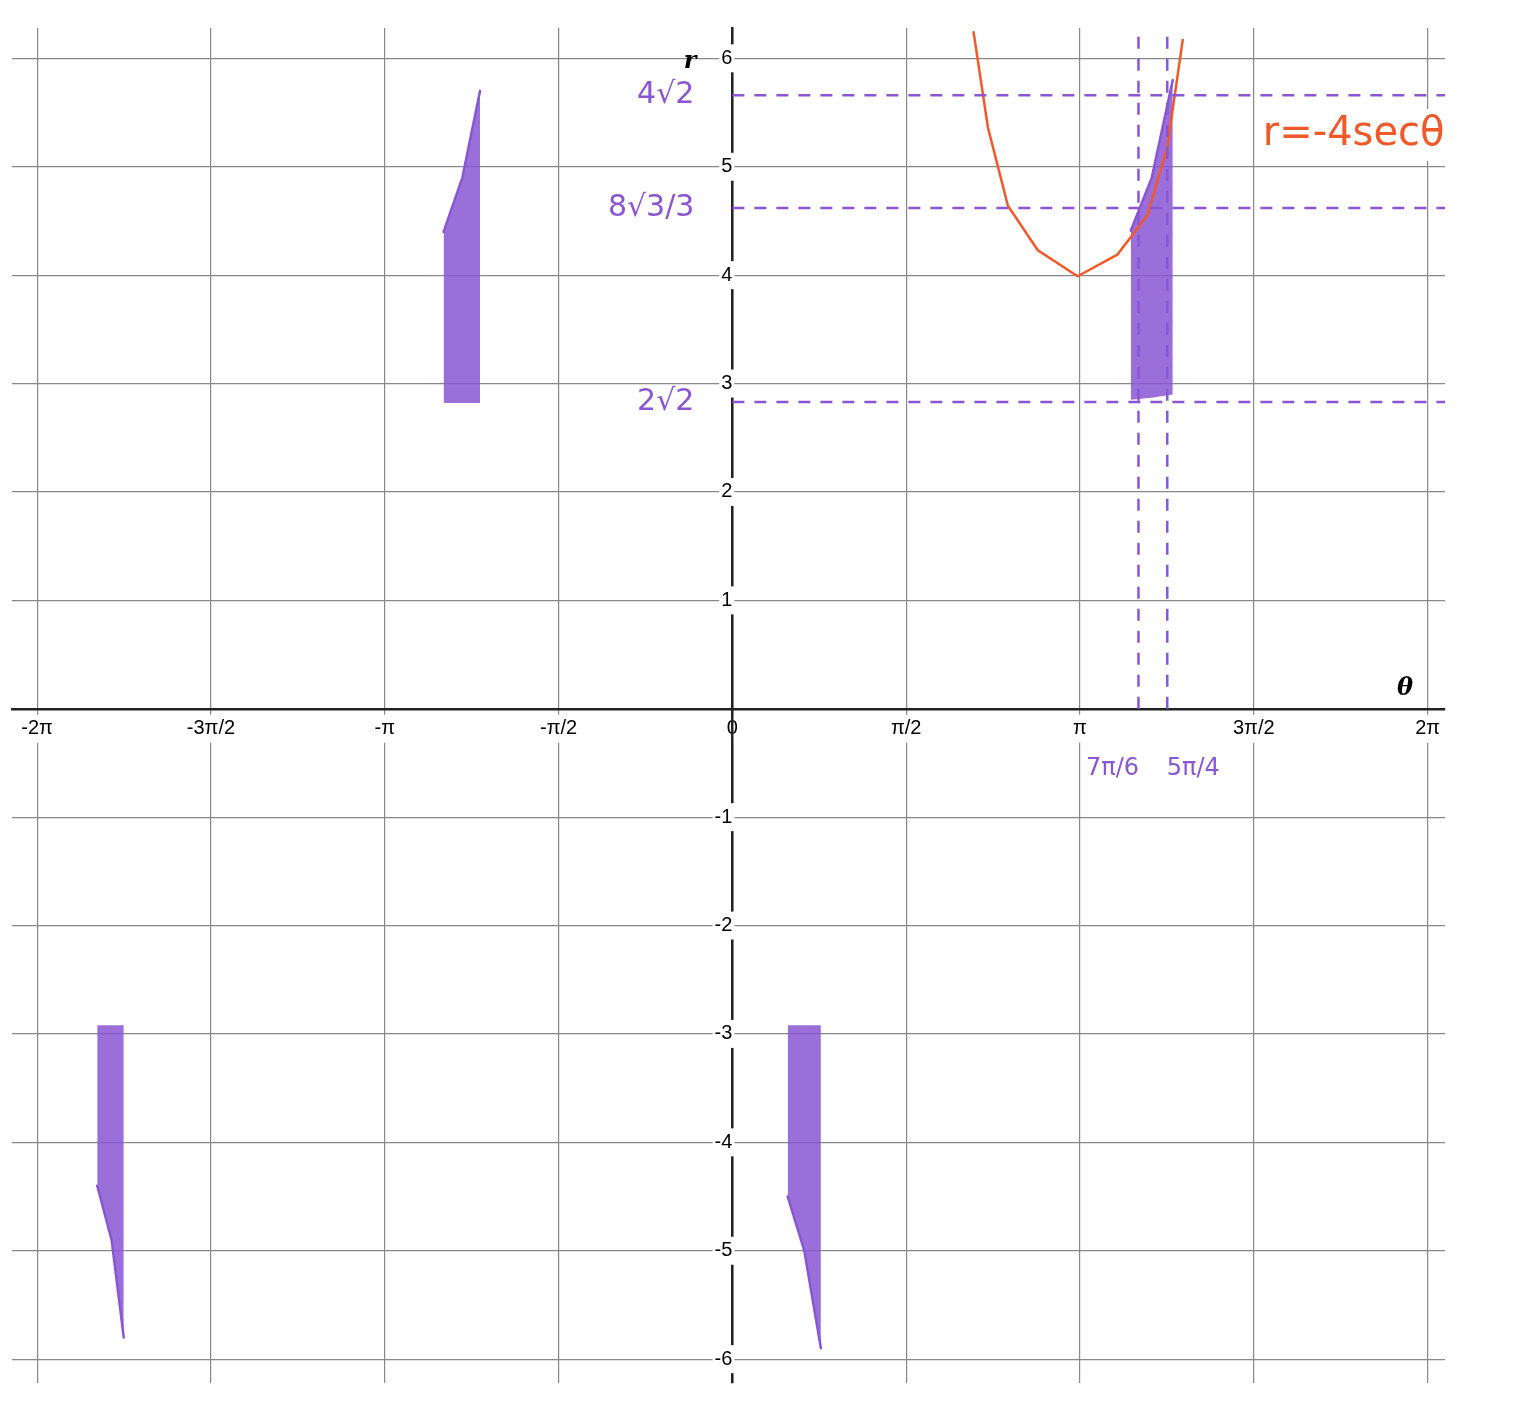 Image resolution: width=1513 pixels, height=1409 pixels. Describe the element at coordinates (1080, 727) in the screenshot. I see `x-tick-label: π` at that location.